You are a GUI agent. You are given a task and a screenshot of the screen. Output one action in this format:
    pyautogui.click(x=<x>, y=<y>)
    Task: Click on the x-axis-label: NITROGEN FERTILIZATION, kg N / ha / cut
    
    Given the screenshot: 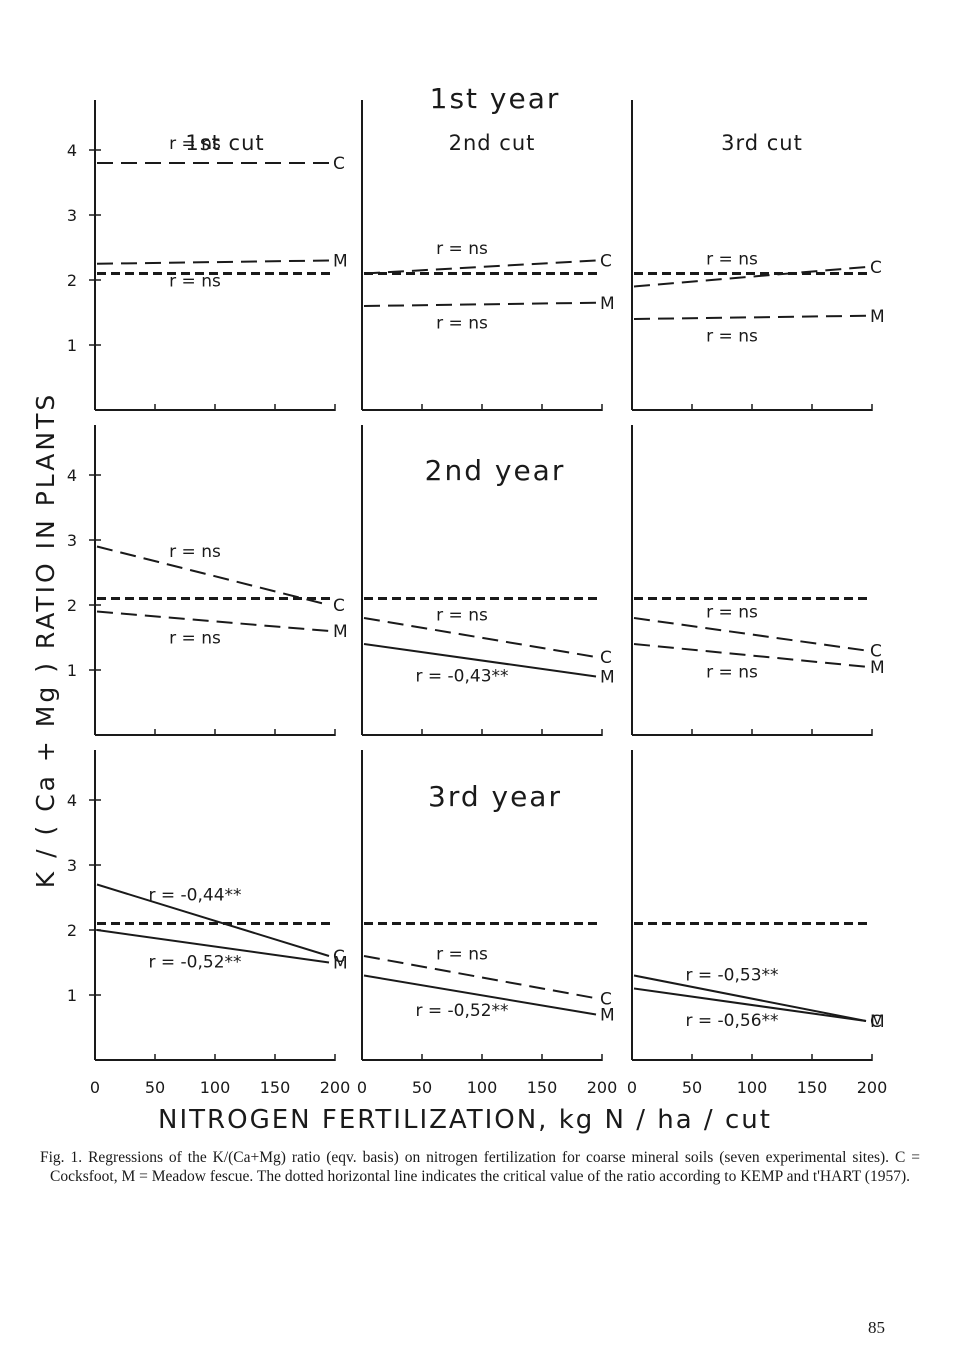 What is the action you would take?
    pyautogui.click(x=465, y=1120)
    